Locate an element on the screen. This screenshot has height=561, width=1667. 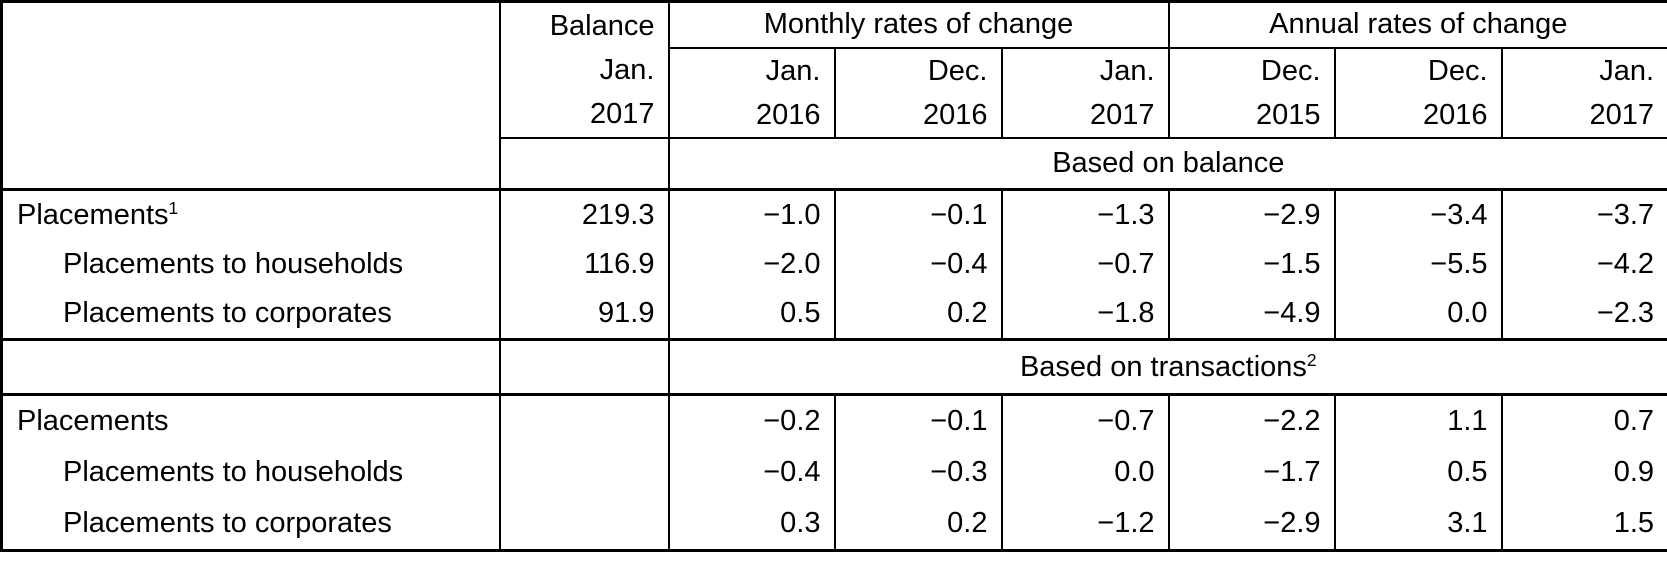
value-cell: −0.2 is located at coordinates (751, 420).